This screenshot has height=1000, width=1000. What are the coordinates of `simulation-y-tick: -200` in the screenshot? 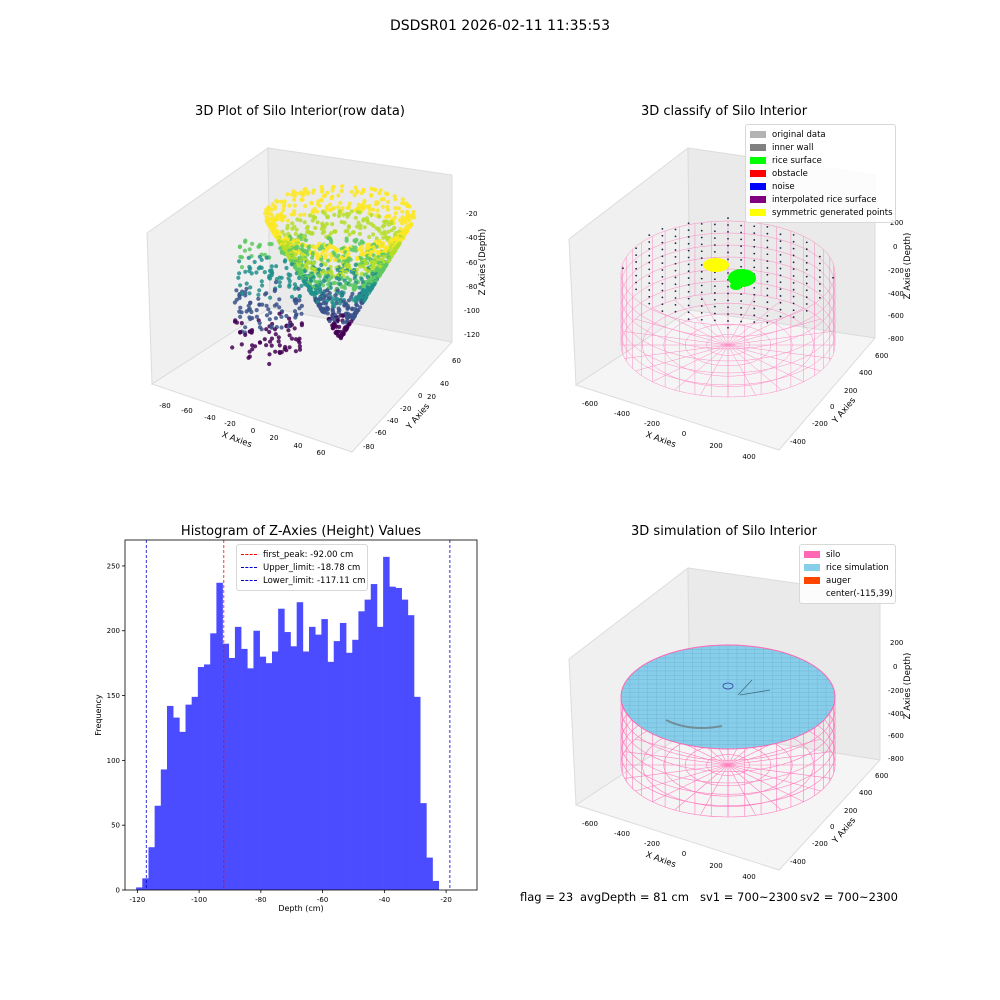 It's located at (820, 844).